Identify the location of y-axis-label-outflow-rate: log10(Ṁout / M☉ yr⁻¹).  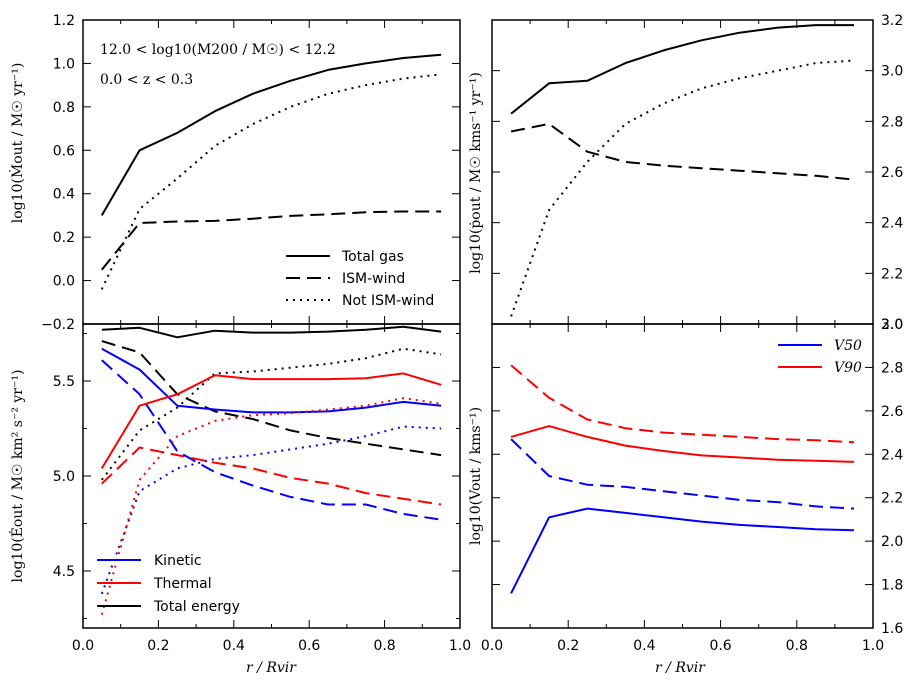
(17, 143).